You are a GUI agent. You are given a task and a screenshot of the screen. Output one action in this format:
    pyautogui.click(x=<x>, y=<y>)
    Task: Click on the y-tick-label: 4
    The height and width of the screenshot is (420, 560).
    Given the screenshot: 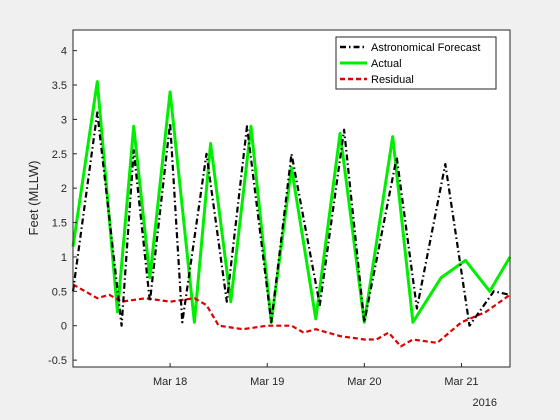 What is the action you would take?
    pyautogui.click(x=64, y=52)
    